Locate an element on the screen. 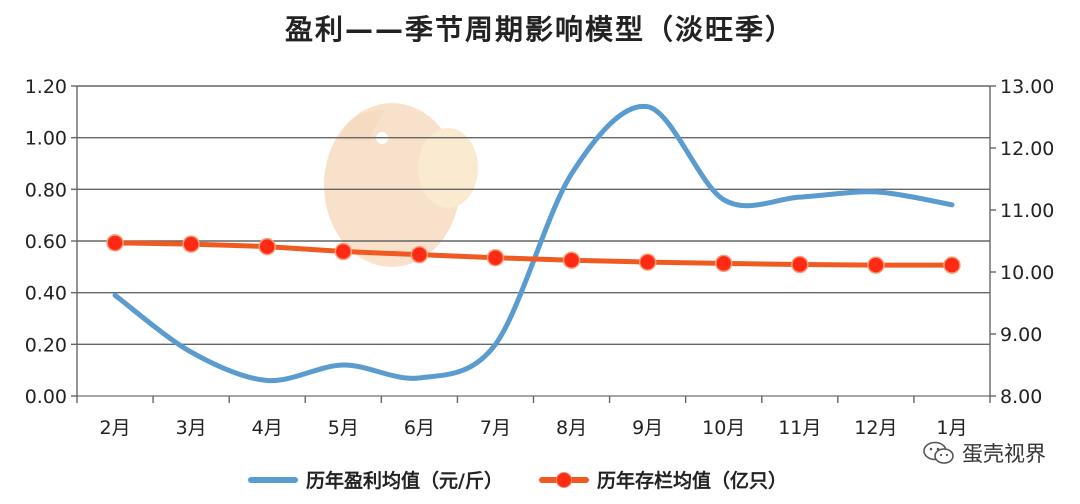 The image size is (1080, 504). y-left-tick-label: 0.40 is located at coordinates (46, 294).